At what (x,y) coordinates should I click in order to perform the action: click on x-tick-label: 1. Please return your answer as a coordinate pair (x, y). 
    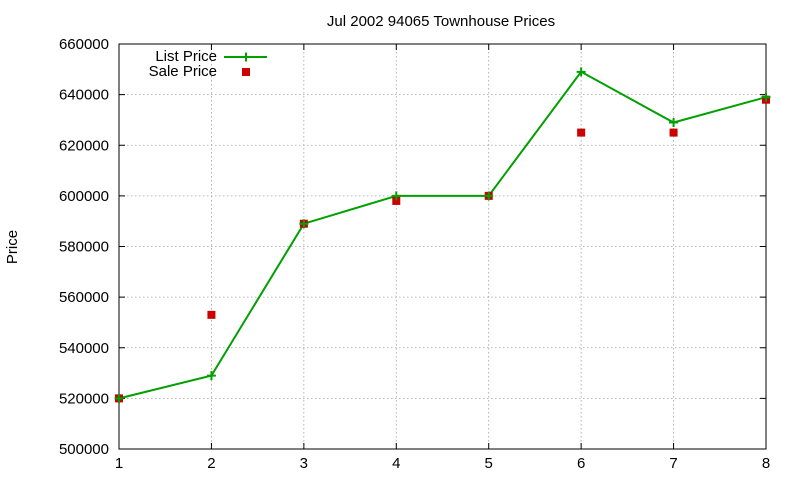
    Looking at the image, I should click on (119, 463).